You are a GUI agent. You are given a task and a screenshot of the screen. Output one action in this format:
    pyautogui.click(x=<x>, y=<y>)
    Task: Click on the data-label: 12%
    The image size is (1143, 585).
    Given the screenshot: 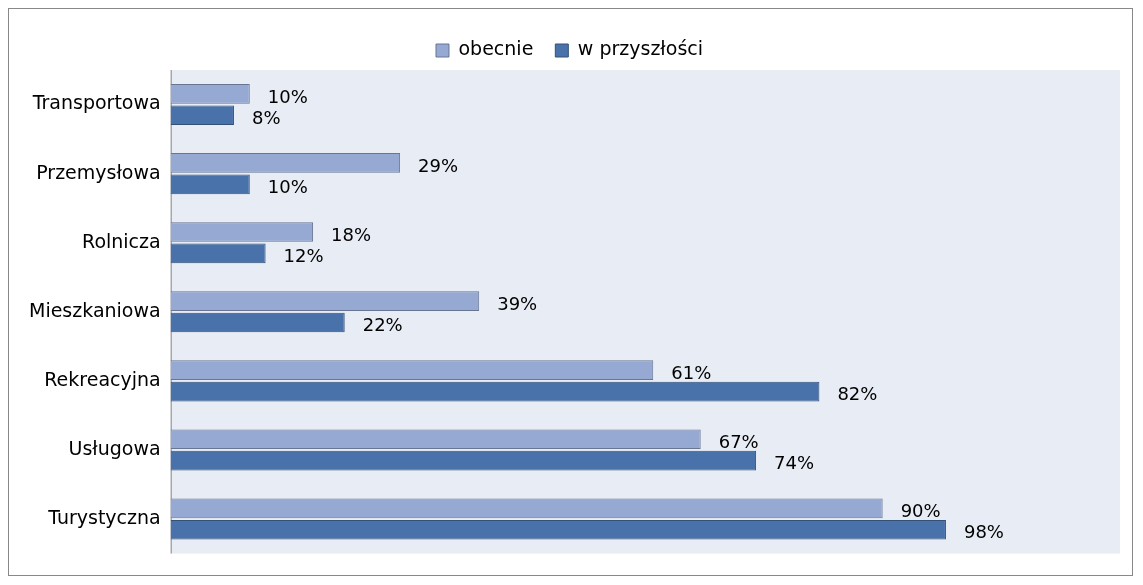 What is the action you would take?
    pyautogui.click(x=303, y=256)
    